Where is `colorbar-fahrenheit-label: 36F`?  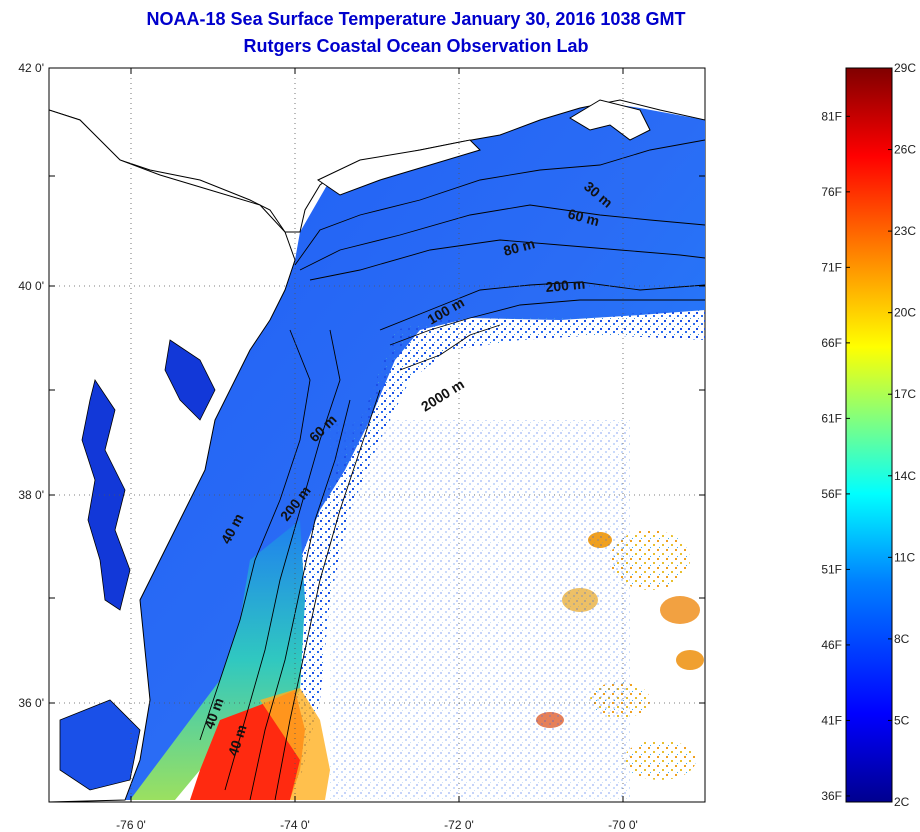
colorbar-fahrenheit-label: 36F is located at coordinates (831, 796).